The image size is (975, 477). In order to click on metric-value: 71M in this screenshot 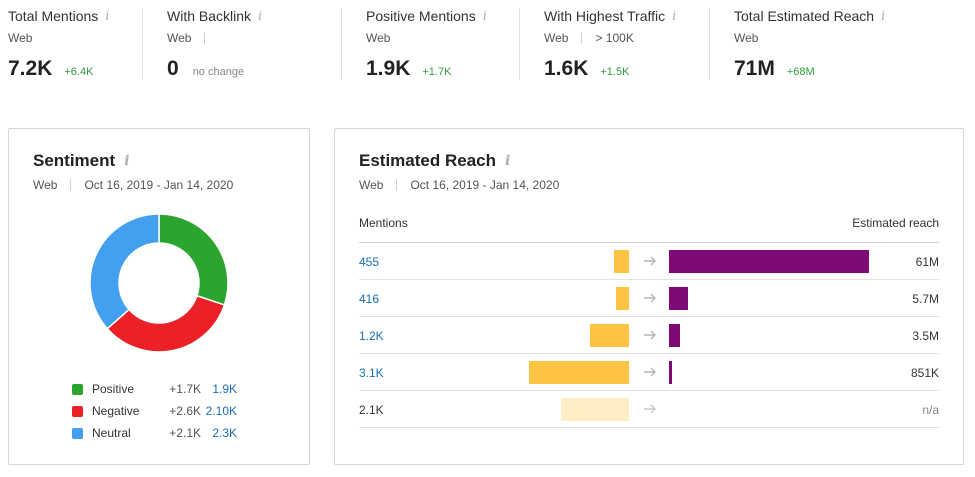, I will do `click(754, 68)`.